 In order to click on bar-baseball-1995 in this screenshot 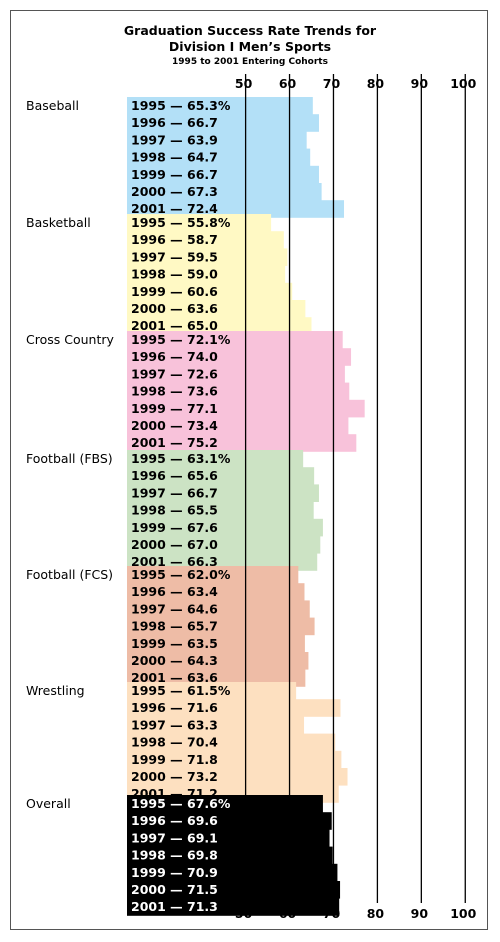, I will do `click(220, 106)`.